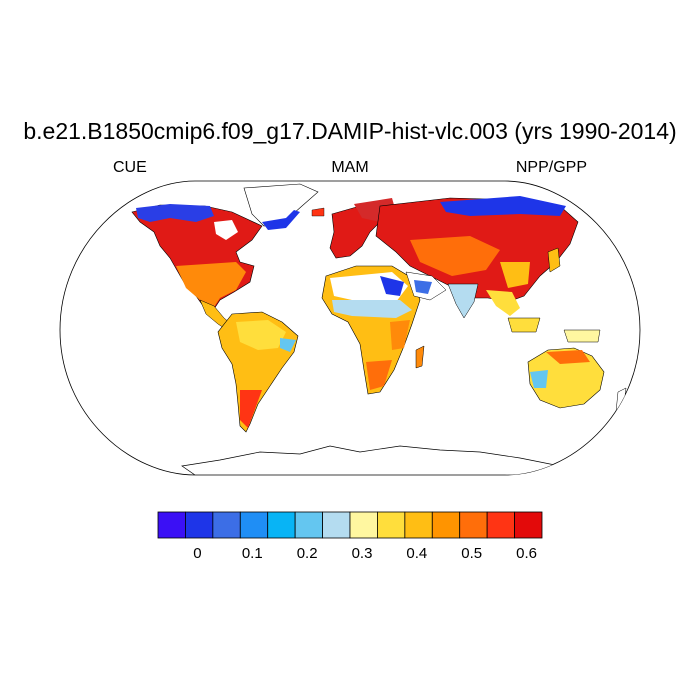  What do you see at coordinates (539, 379) in the screenshot?
I see `region-australia-west` at bounding box center [539, 379].